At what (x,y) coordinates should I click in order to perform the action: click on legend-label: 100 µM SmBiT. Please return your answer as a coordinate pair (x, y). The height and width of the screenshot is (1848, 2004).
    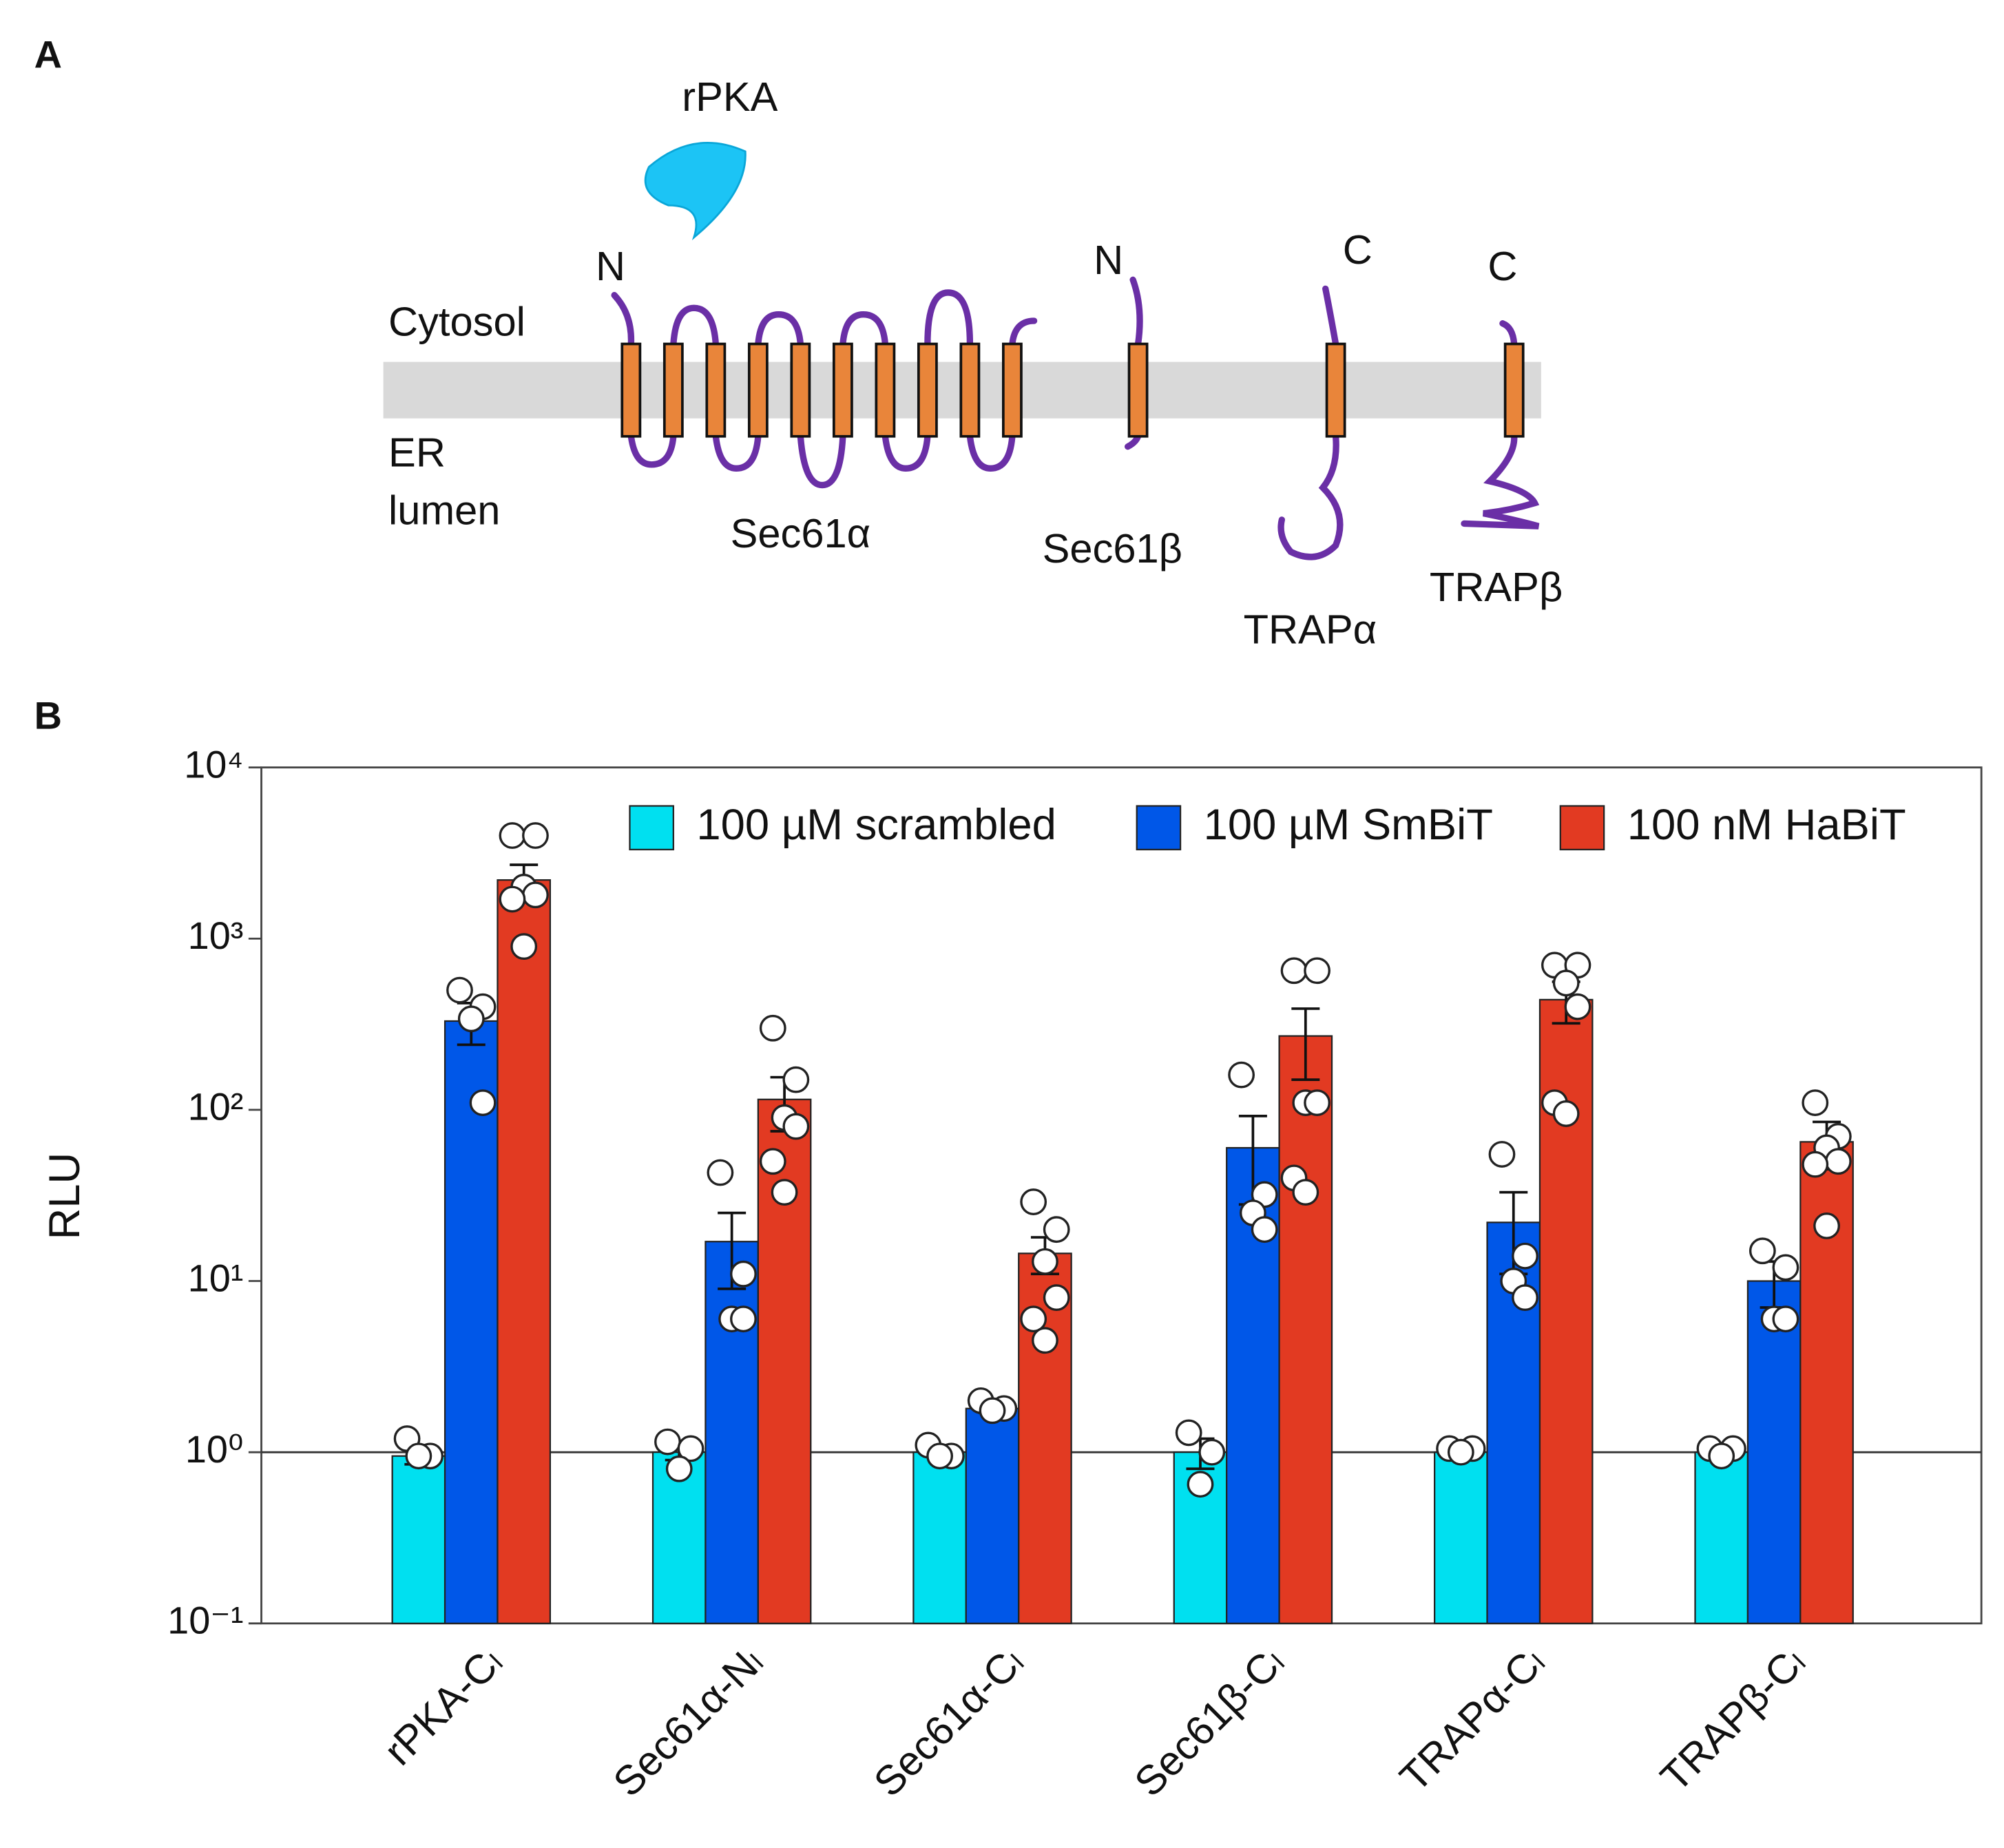
    Looking at the image, I should click on (1348, 825).